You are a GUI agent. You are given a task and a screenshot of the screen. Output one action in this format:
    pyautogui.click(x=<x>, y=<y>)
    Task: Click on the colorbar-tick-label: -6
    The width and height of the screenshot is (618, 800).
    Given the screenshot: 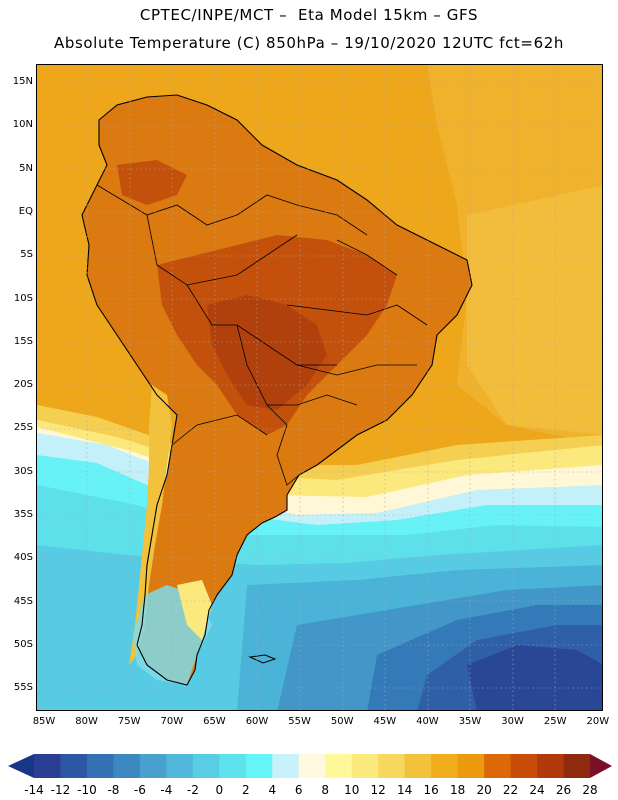 What is the action you would take?
    pyautogui.click(x=139, y=790)
    